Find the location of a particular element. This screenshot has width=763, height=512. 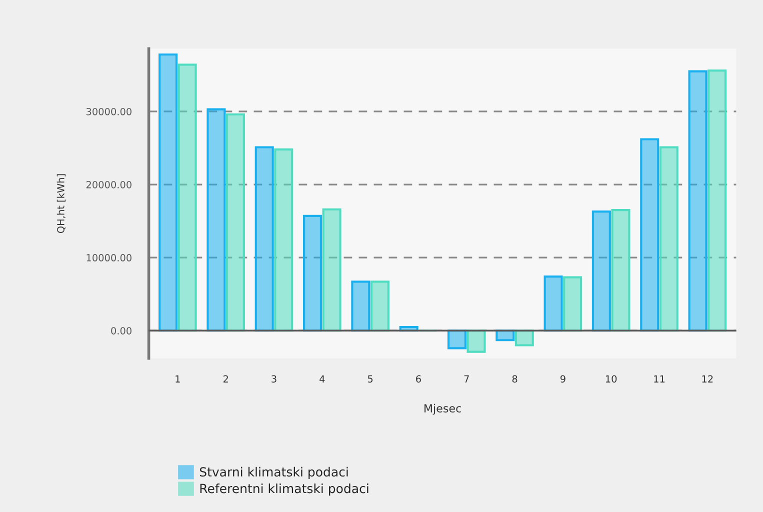

x-tick-label: 11 is located at coordinates (659, 378).